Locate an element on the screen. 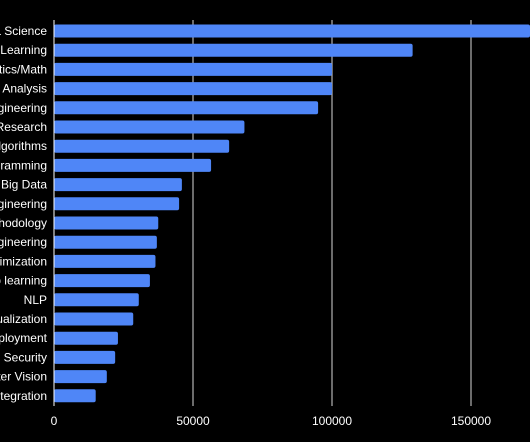 The image size is (530, 442). category-label: ualization is located at coordinates (23, 319).